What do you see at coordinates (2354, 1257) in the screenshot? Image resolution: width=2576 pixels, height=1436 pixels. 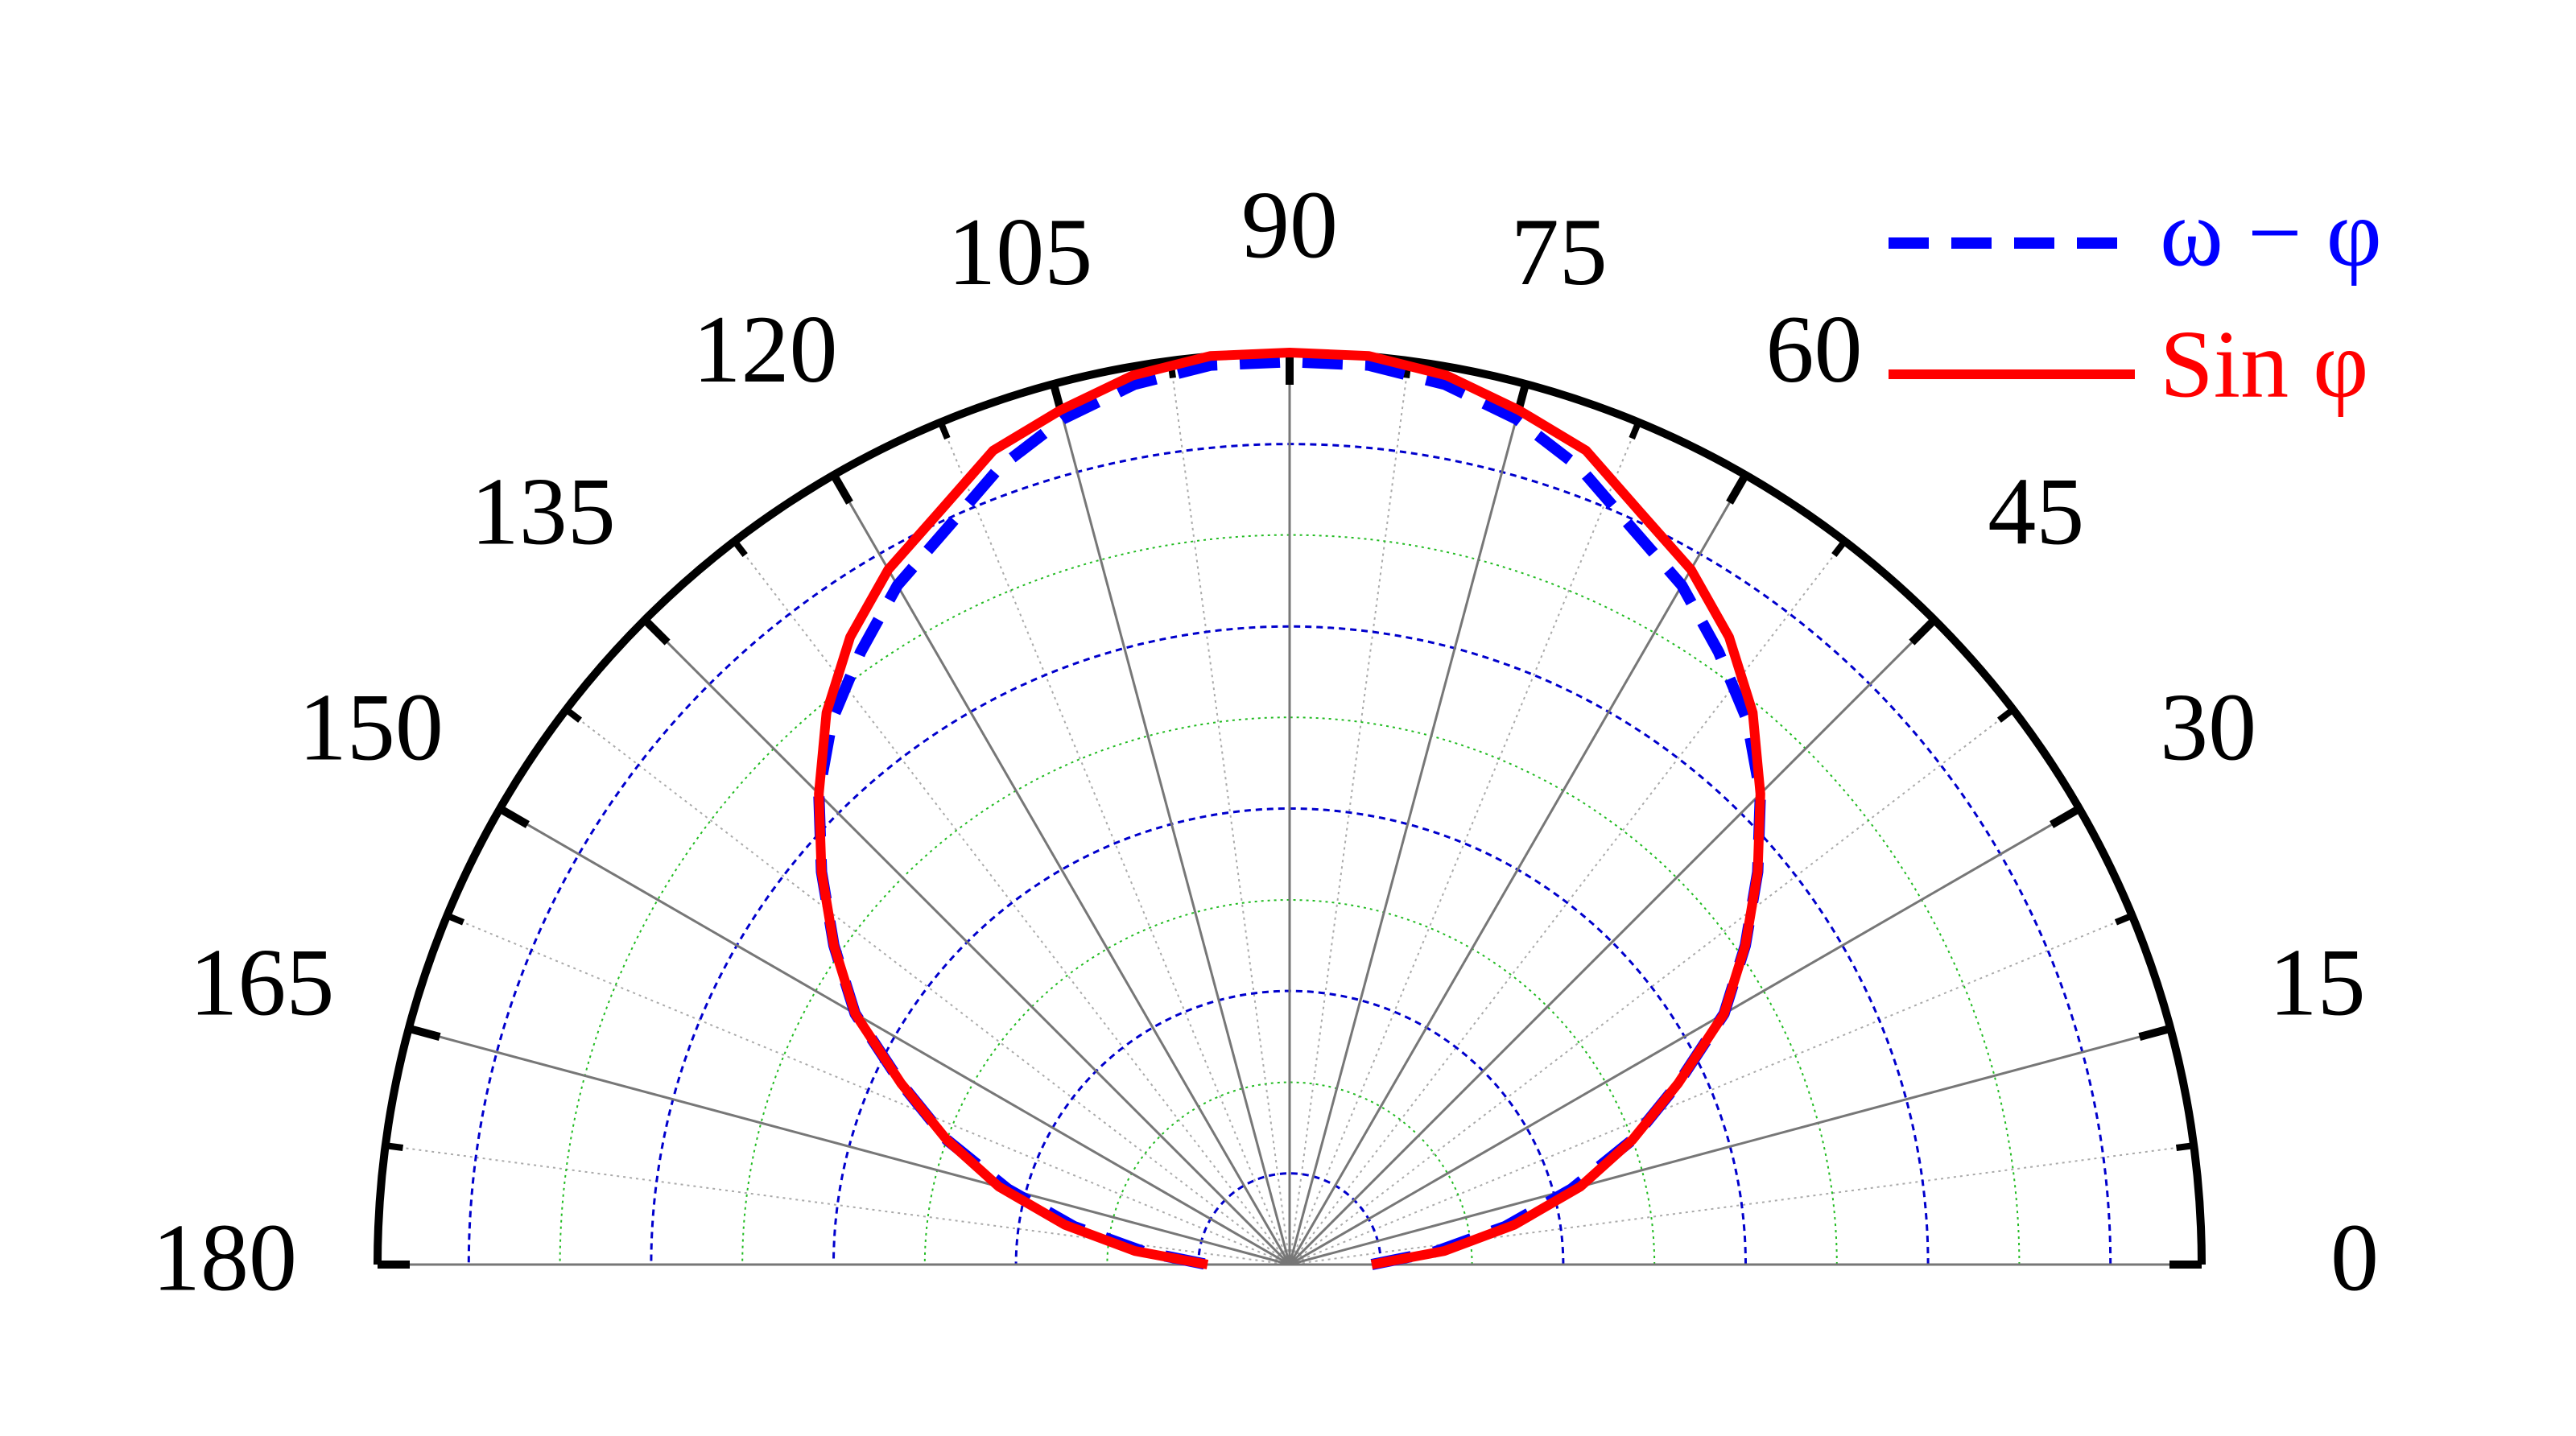 I see `theta-tick-label: 0` at bounding box center [2354, 1257].